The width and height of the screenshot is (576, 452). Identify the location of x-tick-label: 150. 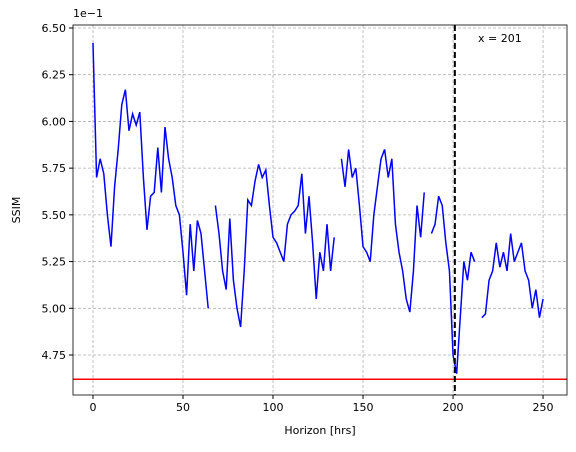
(363, 407).